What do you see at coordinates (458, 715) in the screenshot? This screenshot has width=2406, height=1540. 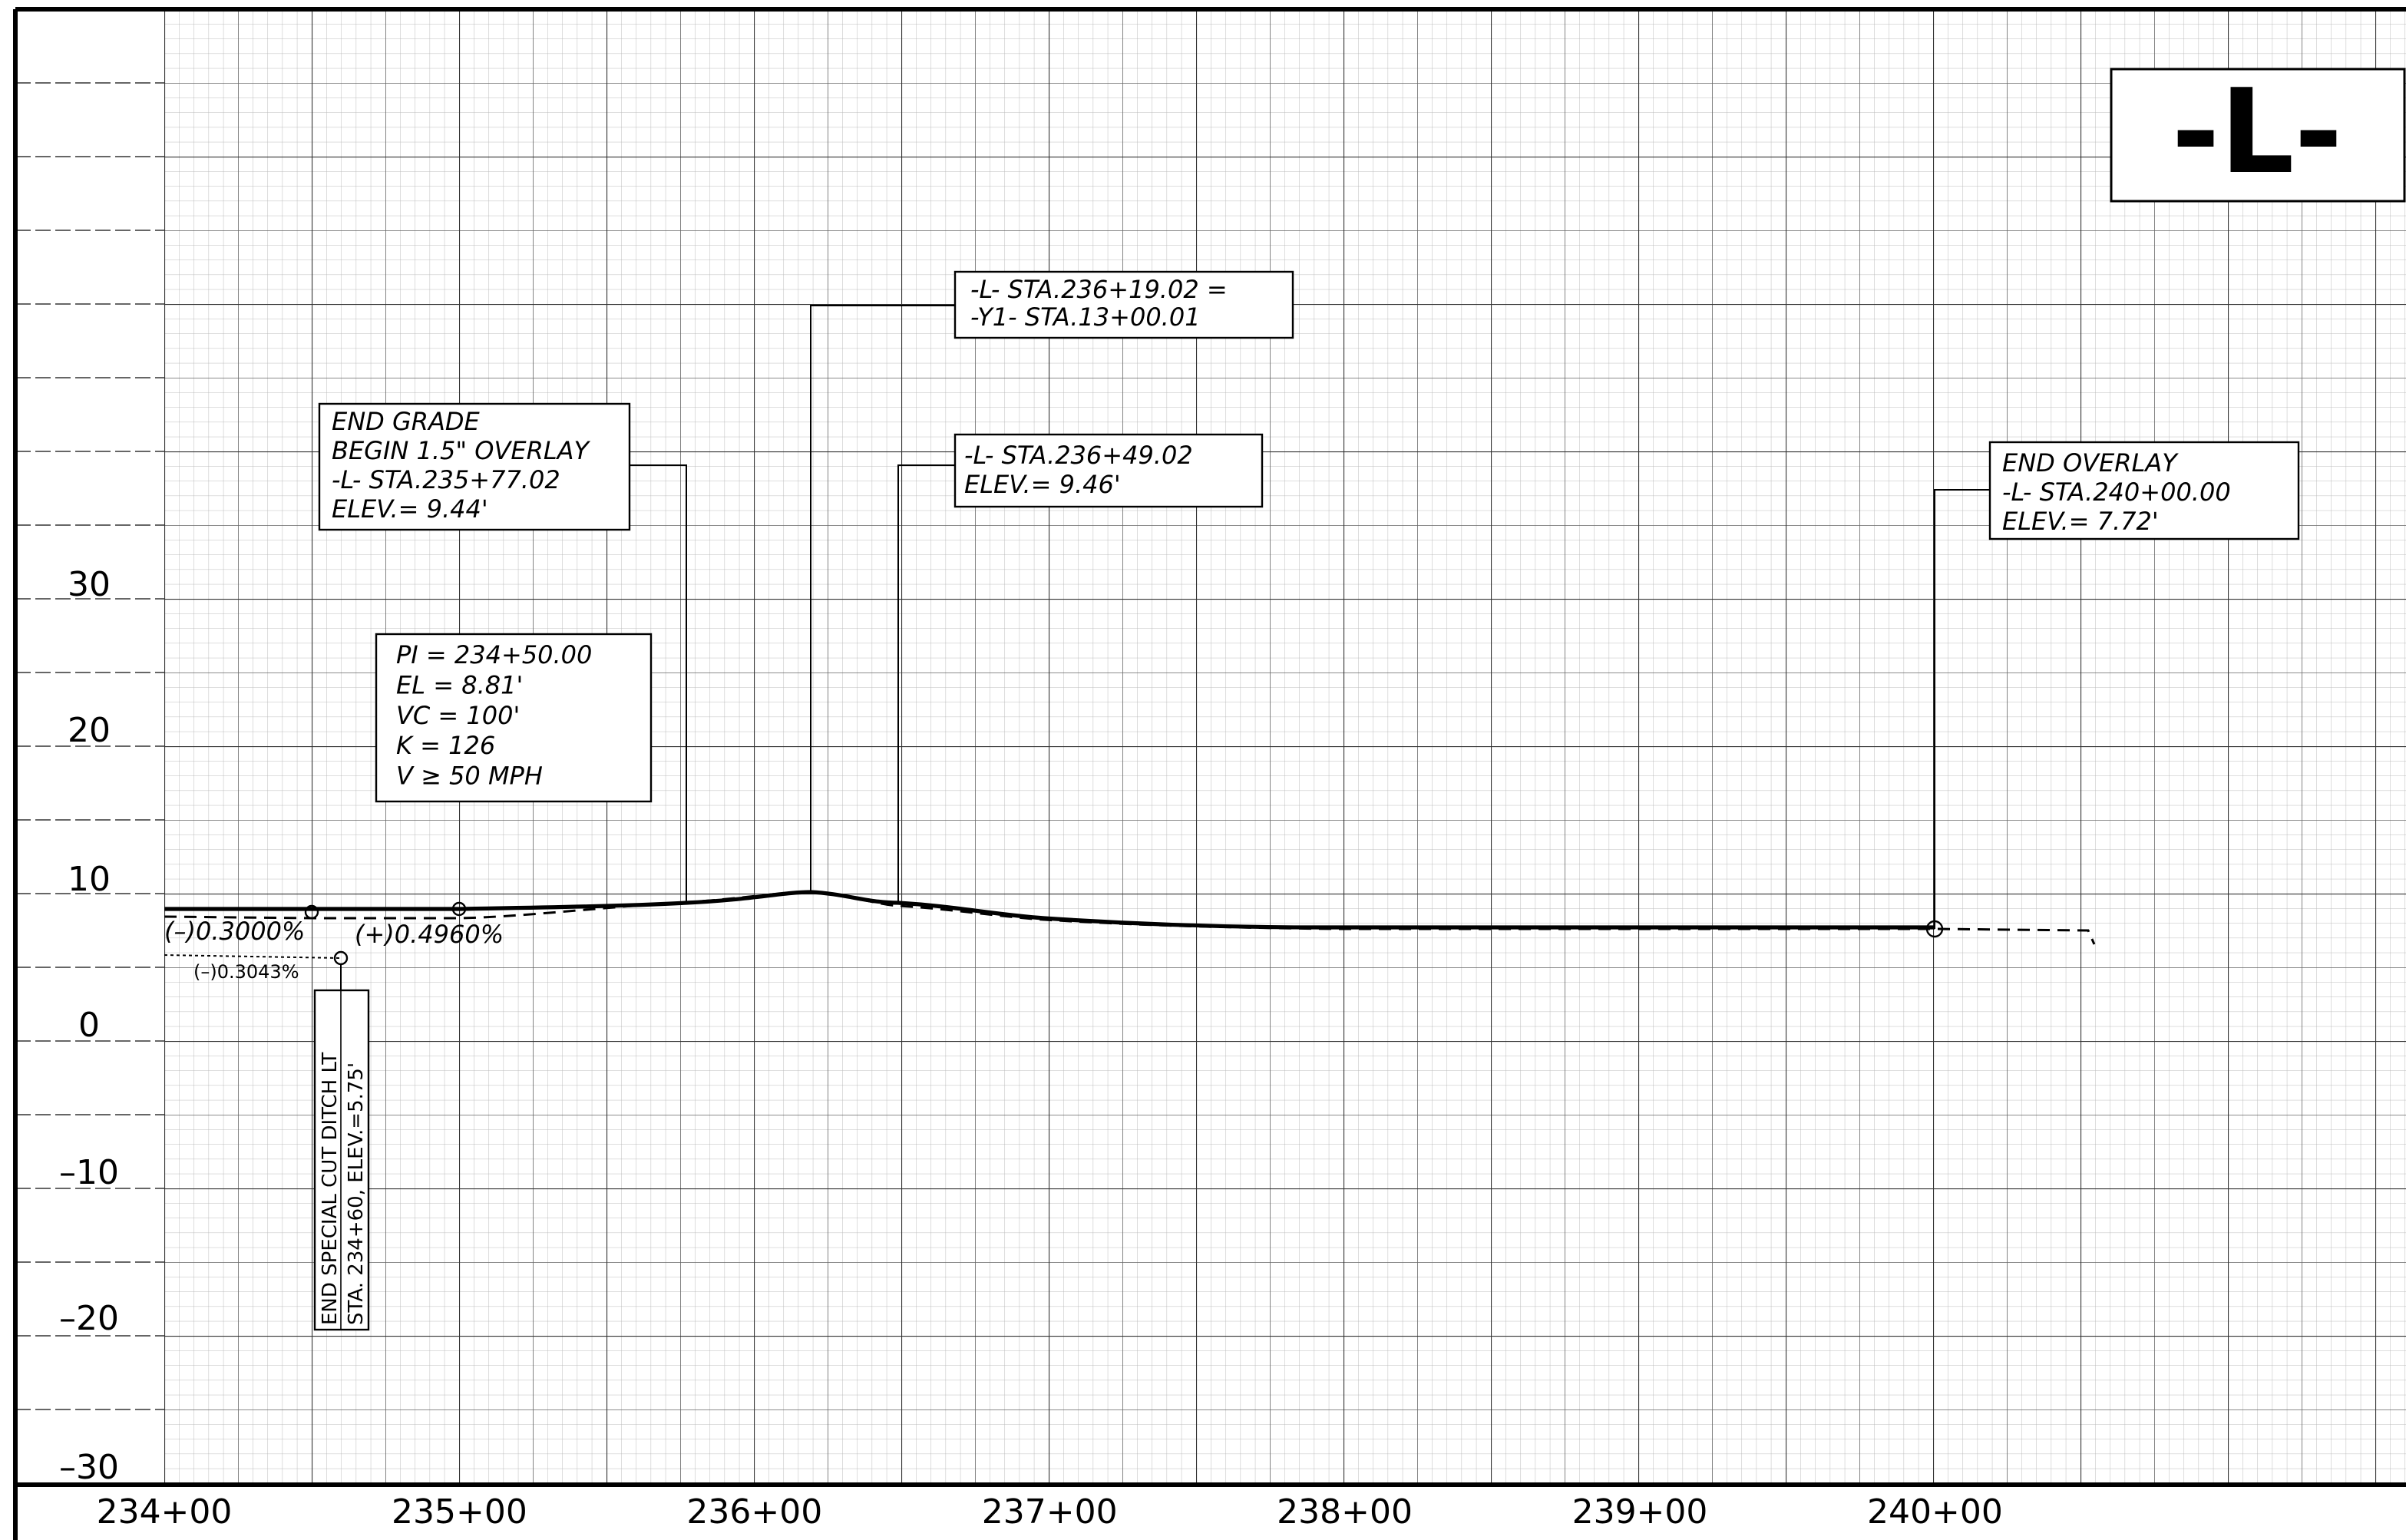 I see `callout-line: VC = 100'` at bounding box center [458, 715].